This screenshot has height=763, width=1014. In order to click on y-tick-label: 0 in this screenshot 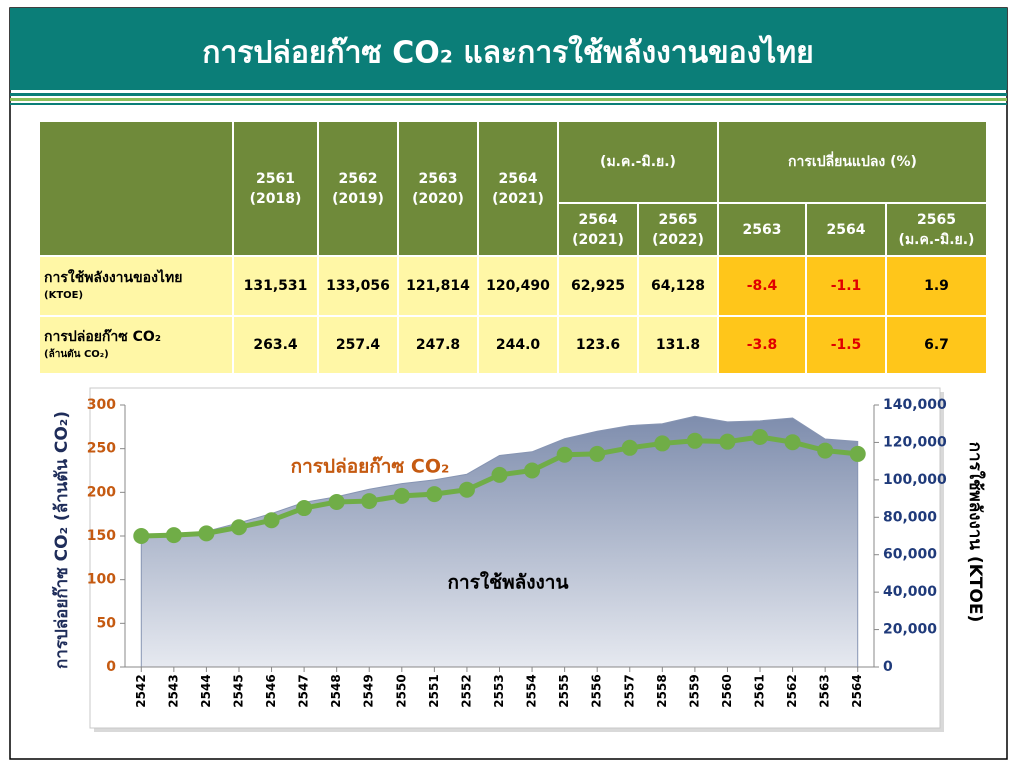, I will do `click(111, 667)`.